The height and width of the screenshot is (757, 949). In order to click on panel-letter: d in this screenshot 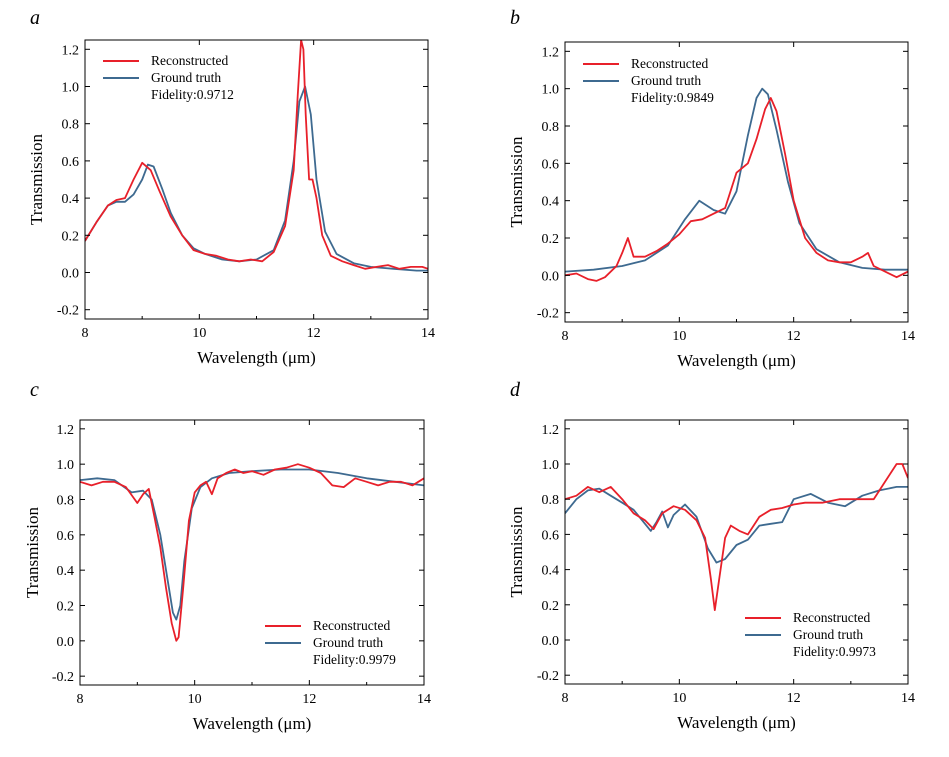, I will do `click(515, 390)`.